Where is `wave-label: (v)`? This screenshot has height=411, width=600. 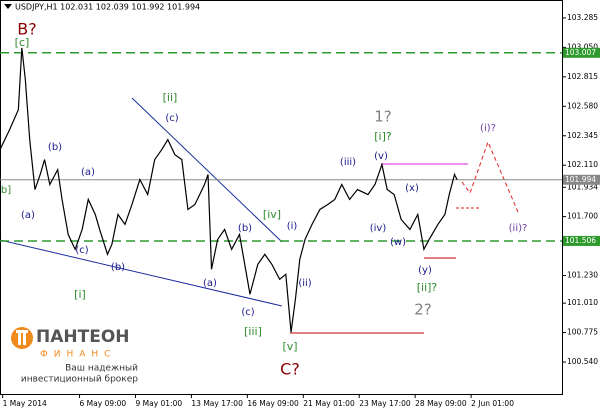
wave-label: (v) is located at coordinates (381, 156).